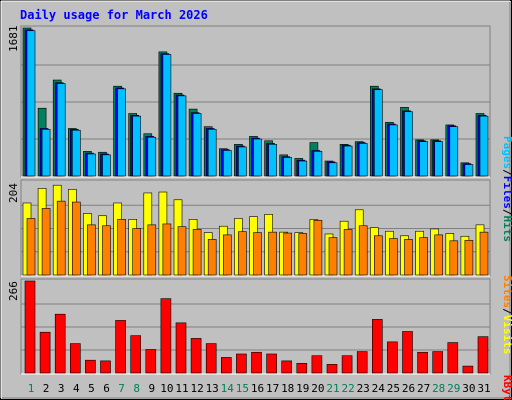 The height and width of the screenshot is (400, 512). I want to click on x-label-day-20: 20, so click(317, 388).